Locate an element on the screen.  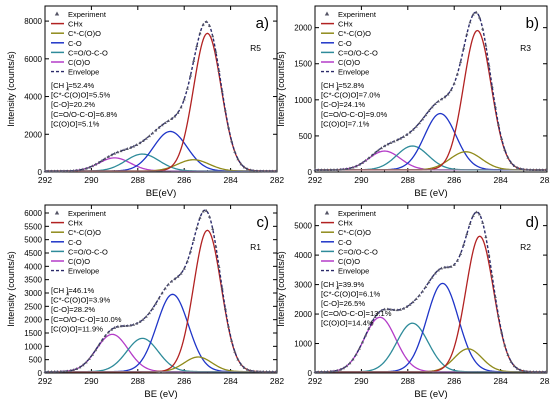
y-tick-label: 6000 is located at coordinates (33, 59).